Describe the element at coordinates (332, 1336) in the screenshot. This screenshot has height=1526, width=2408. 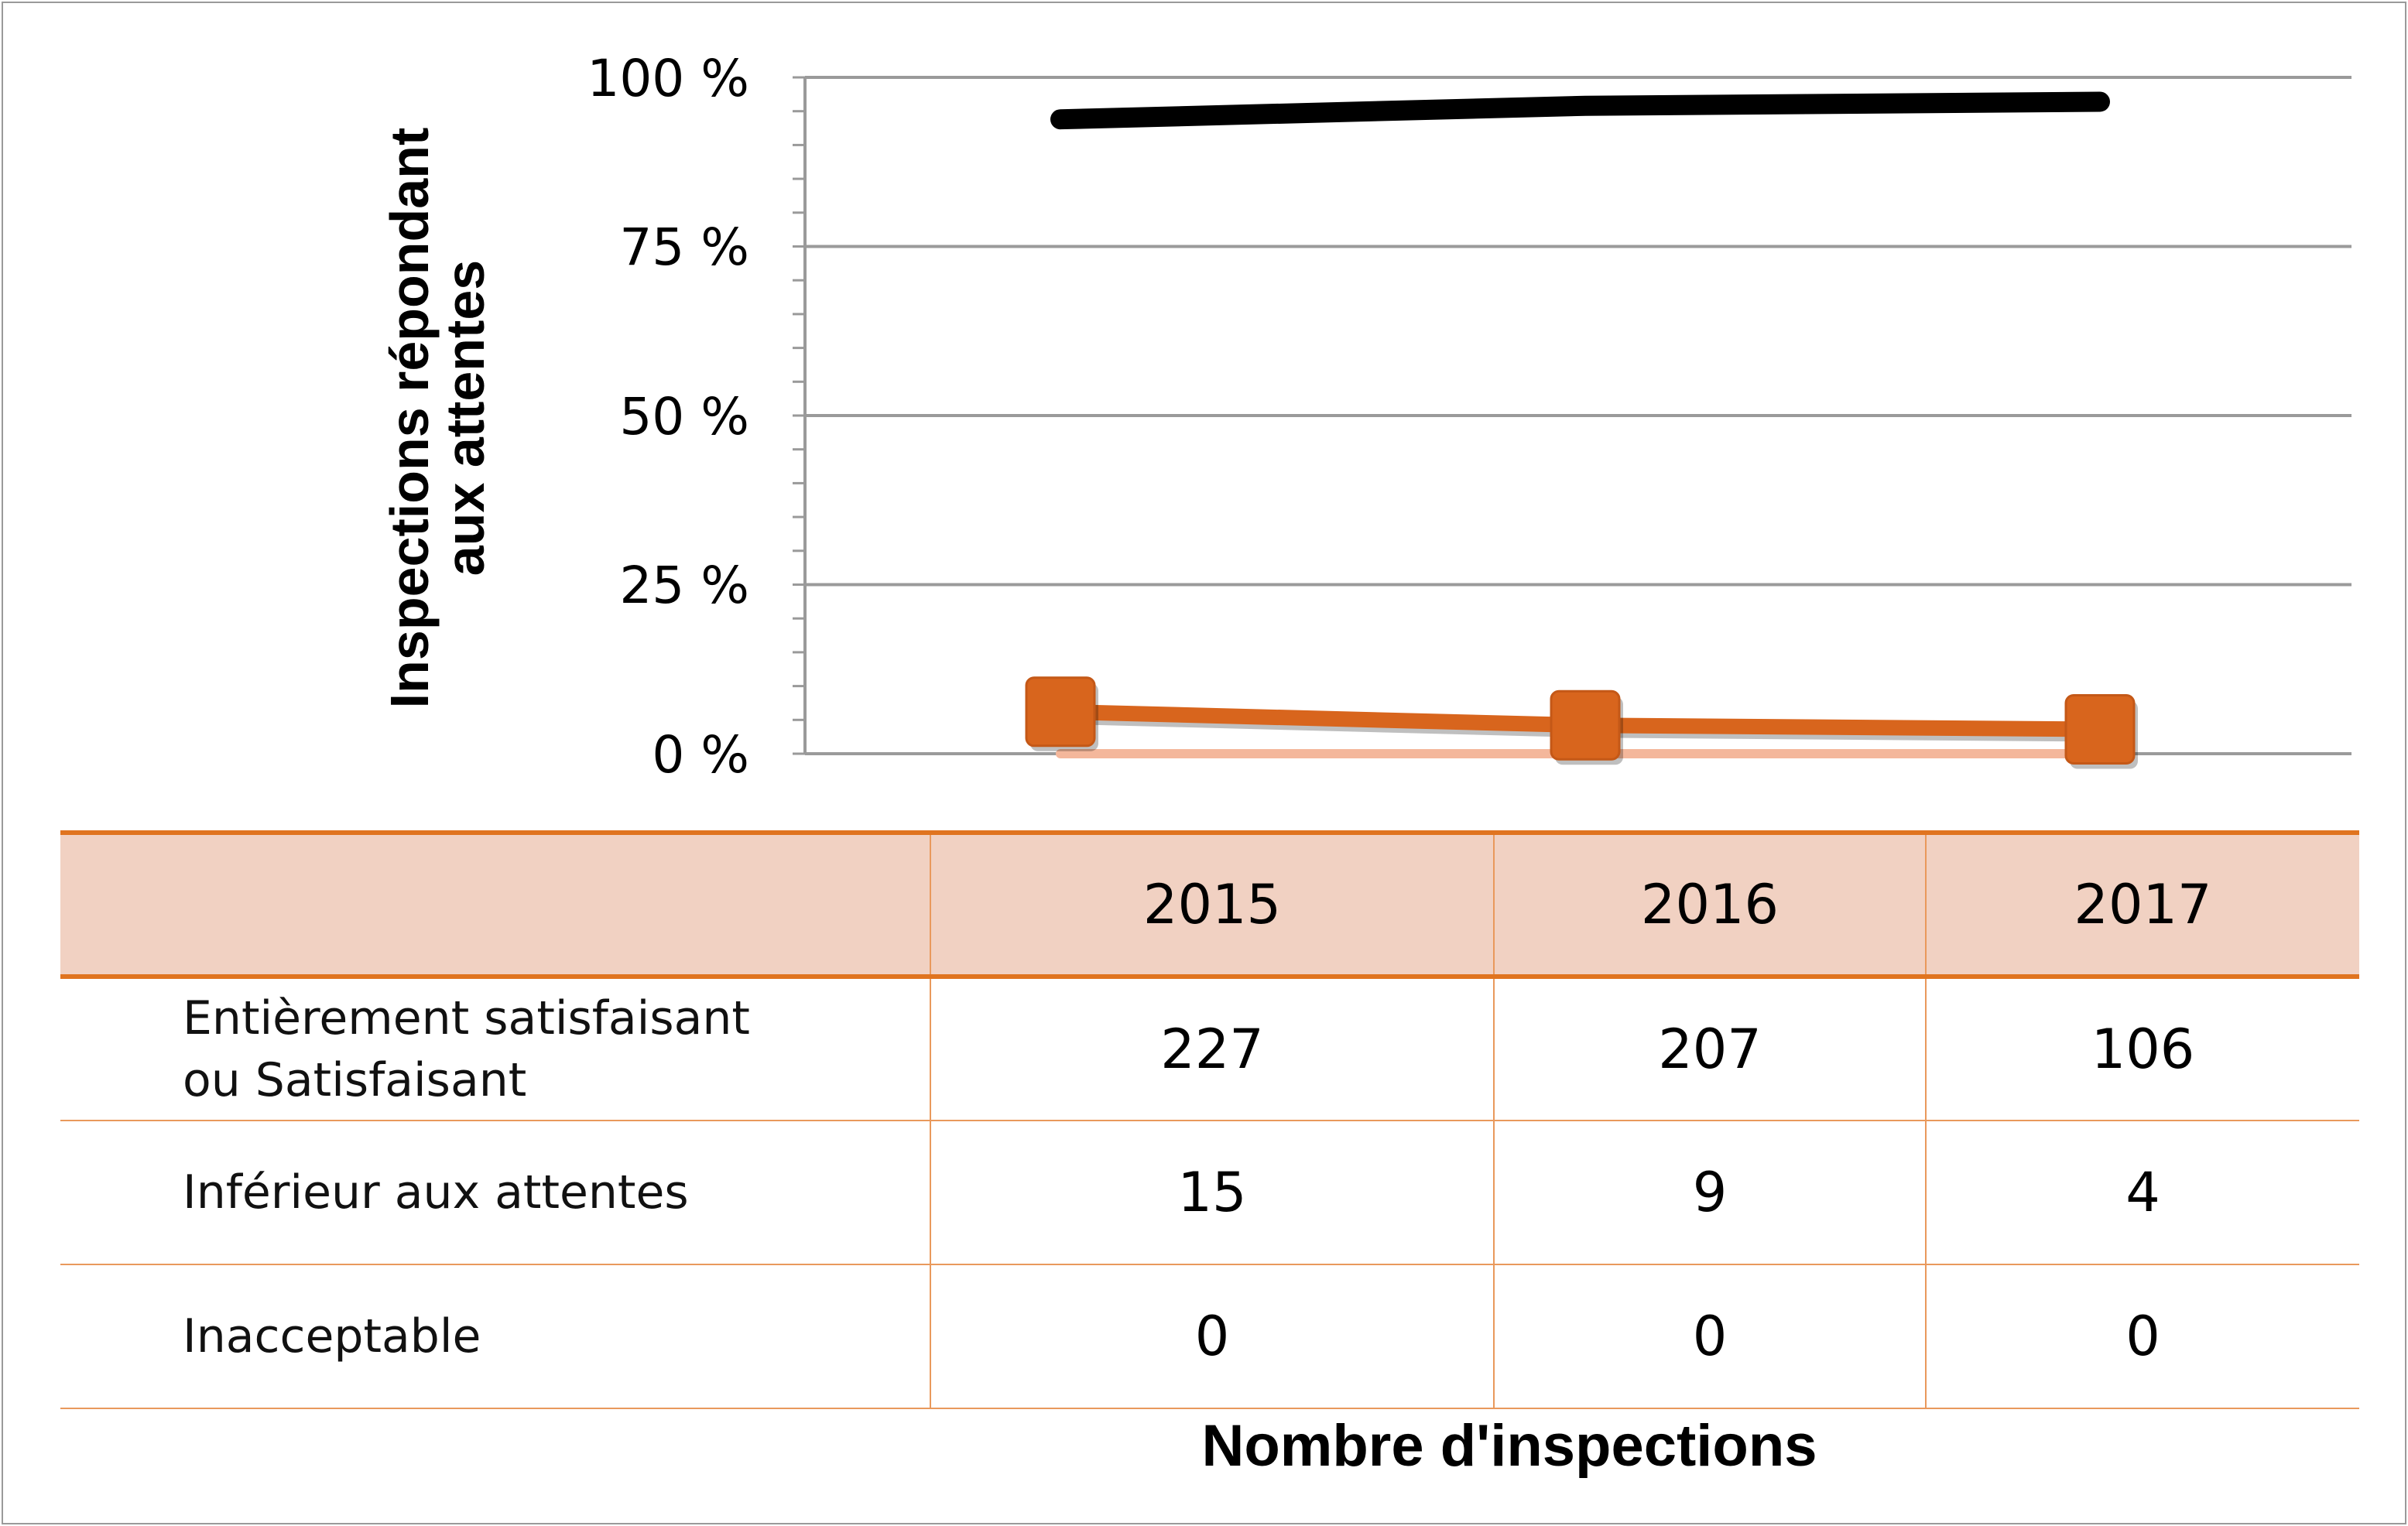
I see `row-label-line: Inacceptable` at that location.